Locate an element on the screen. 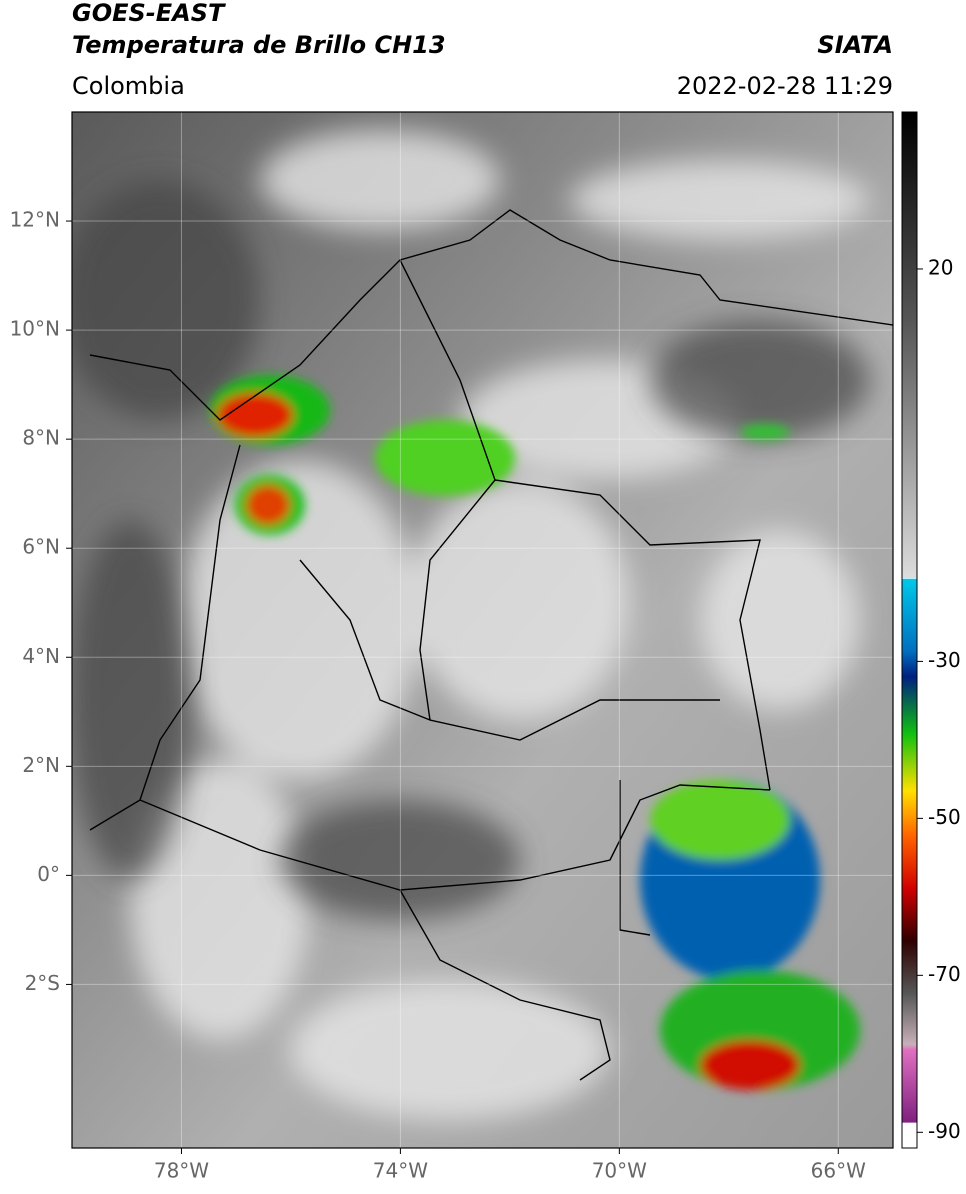  y-tick-label: 2°S is located at coordinates (42, 983).